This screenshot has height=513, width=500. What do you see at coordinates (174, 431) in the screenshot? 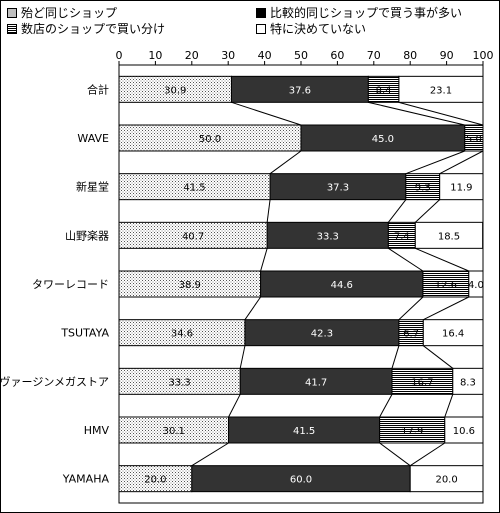
I see `data-label: 30.1` at bounding box center [174, 431].